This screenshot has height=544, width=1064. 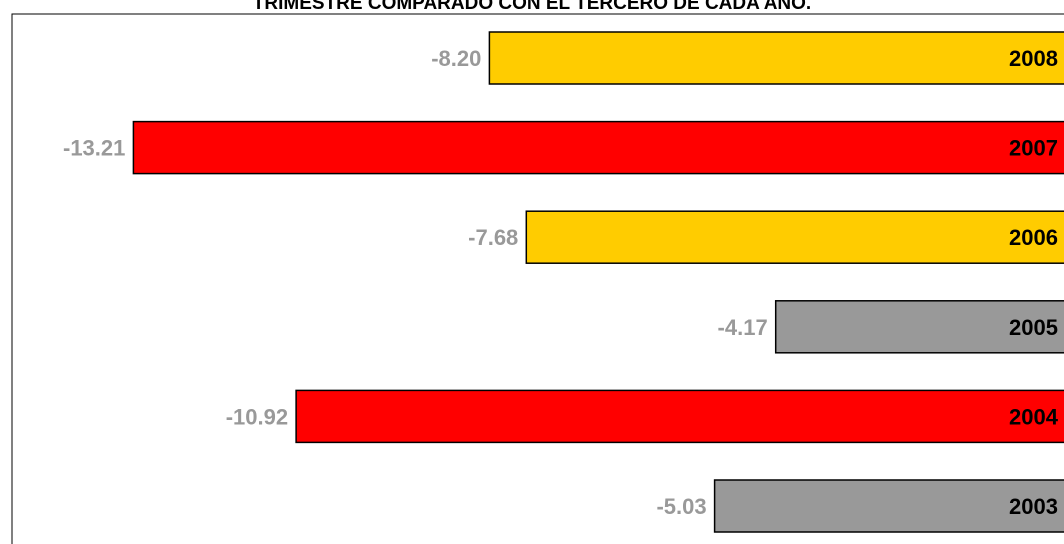 What do you see at coordinates (493, 237) in the screenshot?
I see `value-label-2006: -7.68` at bounding box center [493, 237].